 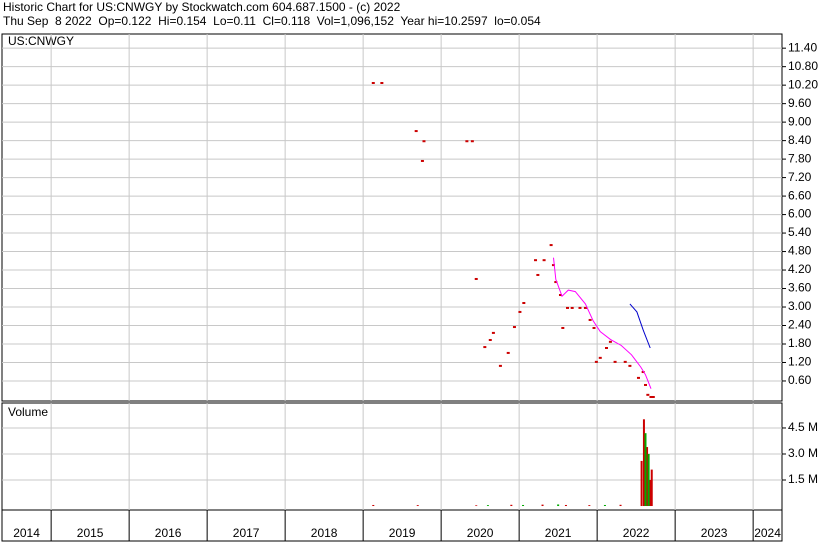 I want to click on y-tick-label: 1.5 M, so click(x=803, y=479).